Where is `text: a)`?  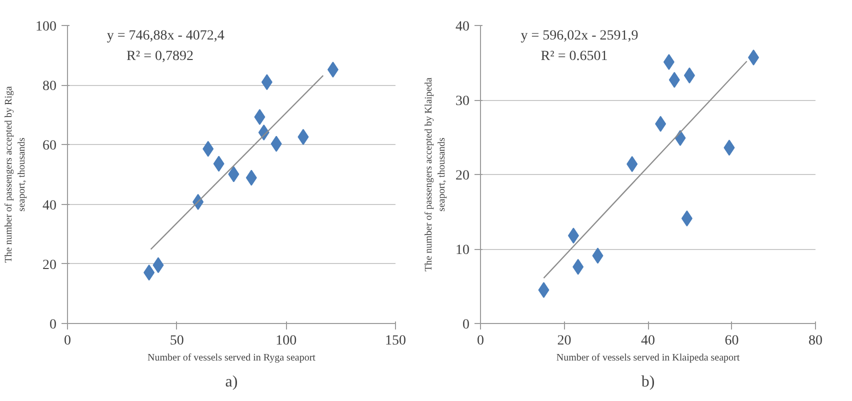
text: a) is located at coordinates (231, 382).